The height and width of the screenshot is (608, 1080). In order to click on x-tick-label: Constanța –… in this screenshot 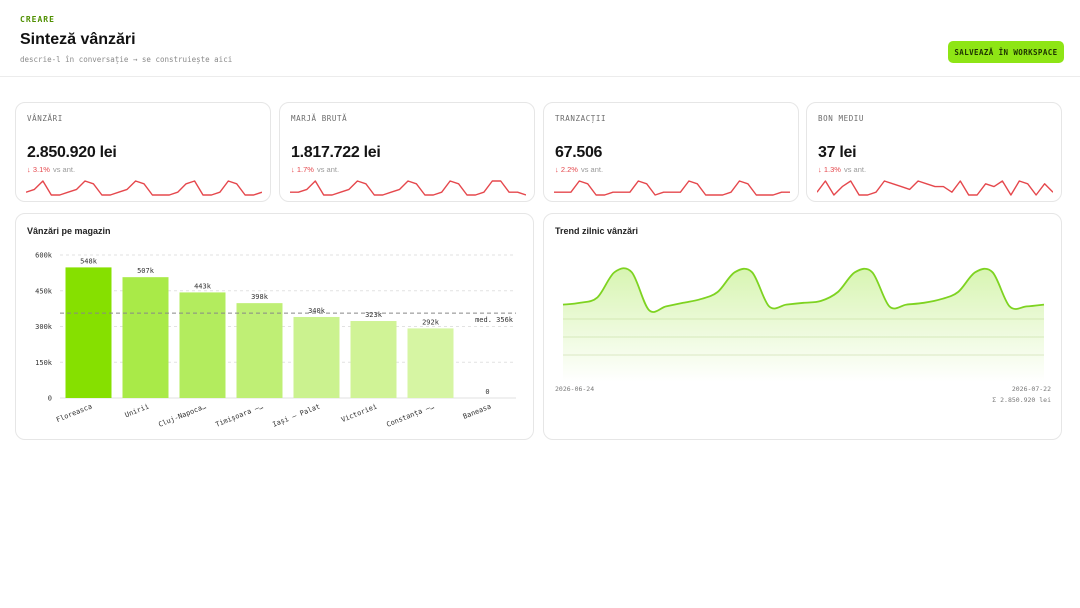, I will do `click(410, 415)`.